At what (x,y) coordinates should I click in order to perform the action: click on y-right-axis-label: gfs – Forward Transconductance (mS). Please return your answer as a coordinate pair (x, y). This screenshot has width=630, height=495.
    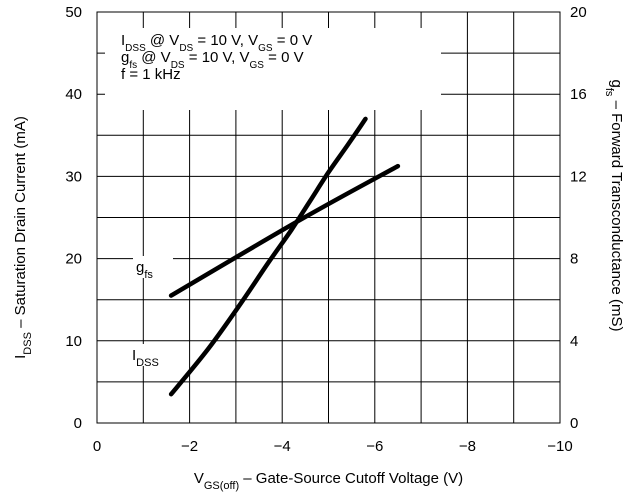
    Looking at the image, I should click on (614, 206).